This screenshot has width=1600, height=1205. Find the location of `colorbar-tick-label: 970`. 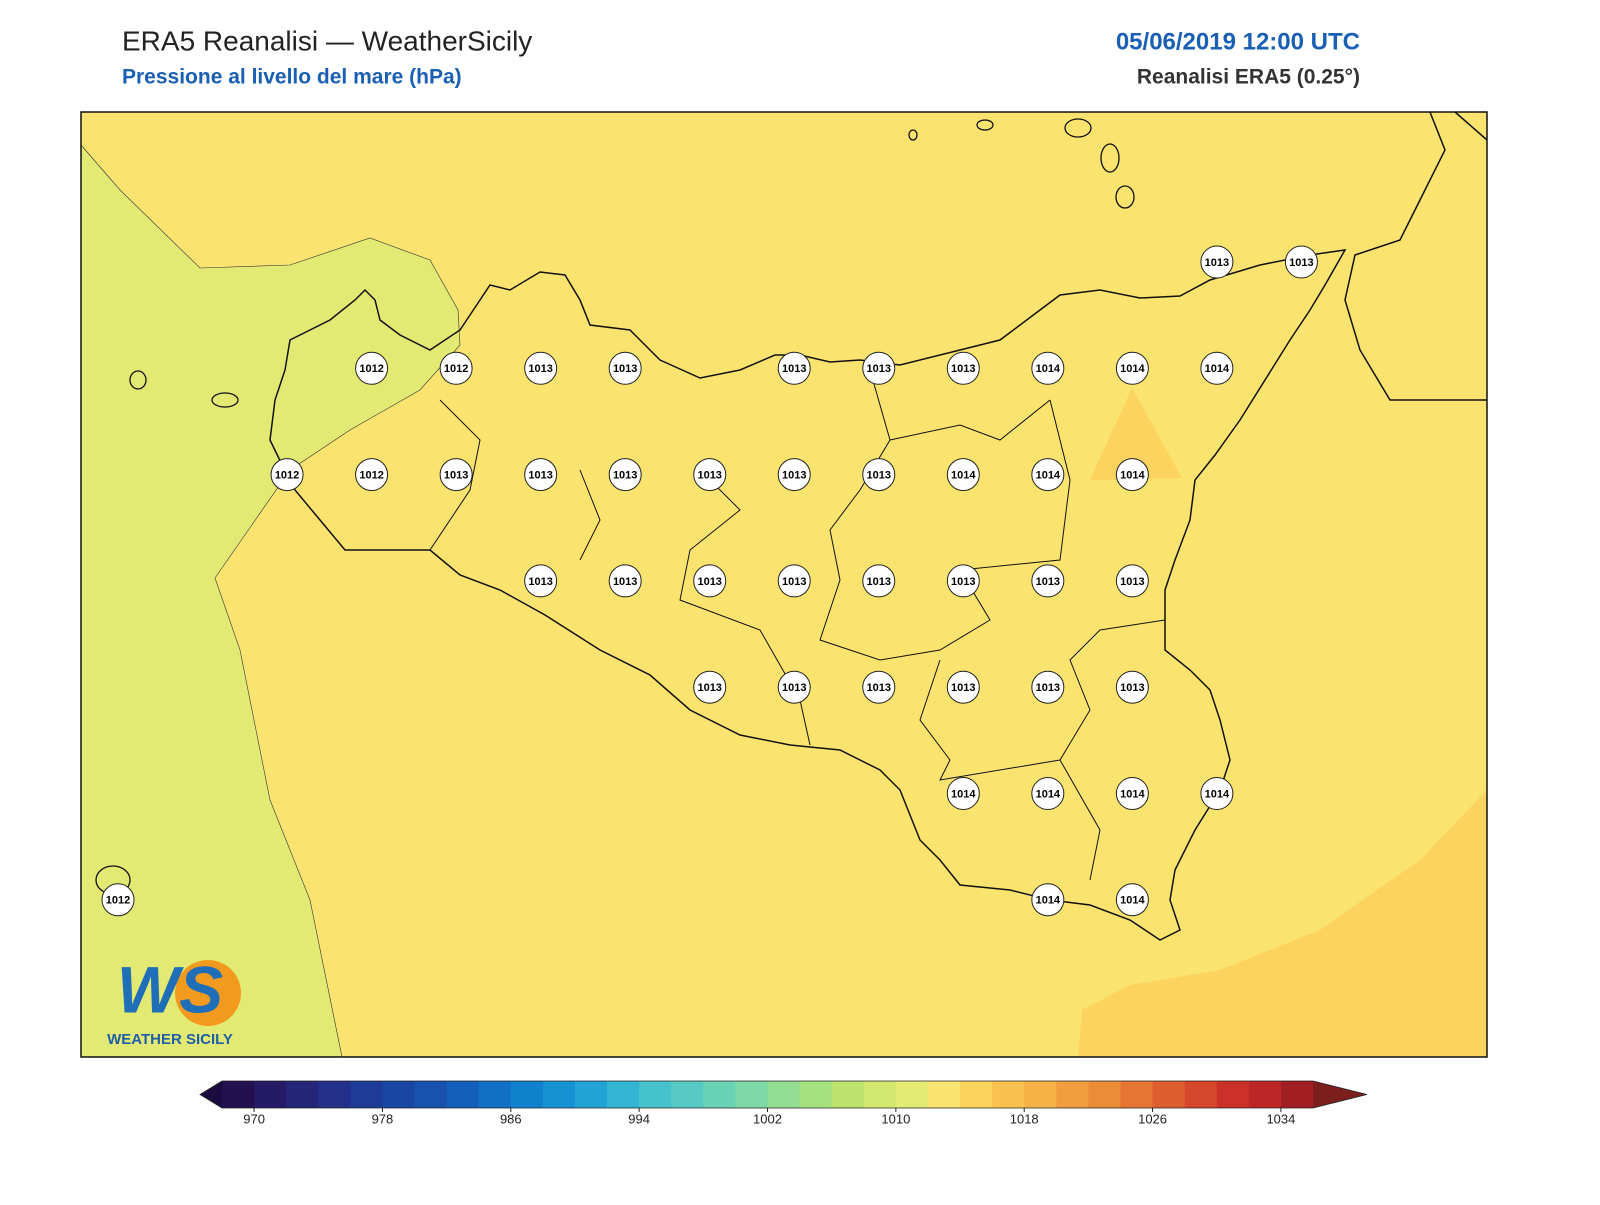

colorbar-tick-label: 970 is located at coordinates (254, 1118).